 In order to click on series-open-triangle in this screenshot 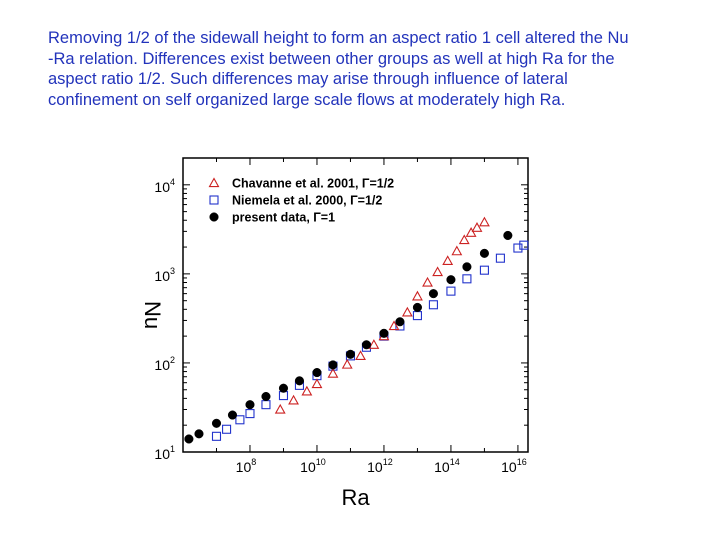, I will do `click(382, 315)`.